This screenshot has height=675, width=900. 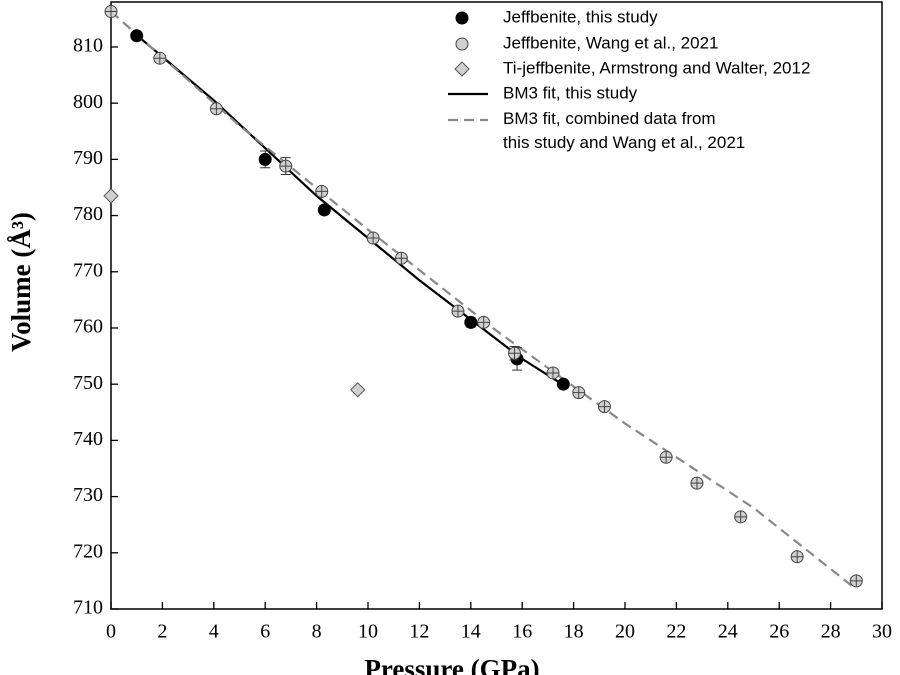 What do you see at coordinates (214, 632) in the screenshot?
I see `x-tick-label: 4` at bounding box center [214, 632].